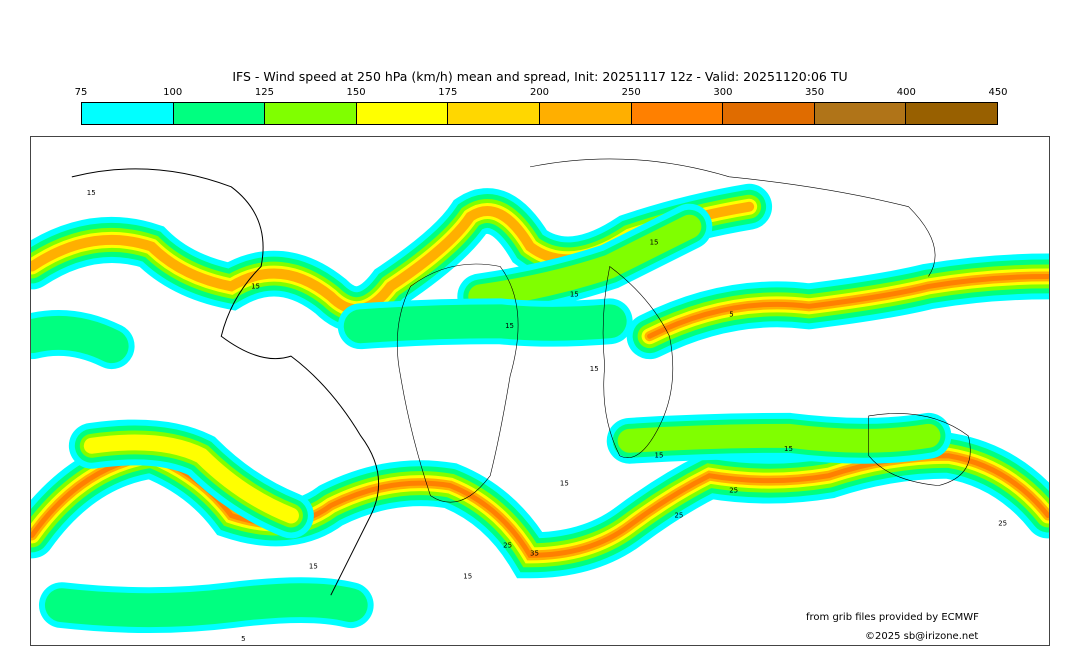 This screenshot has height=658, width=1080. I want to click on colorbar-tick-label: 175, so click(448, 92).